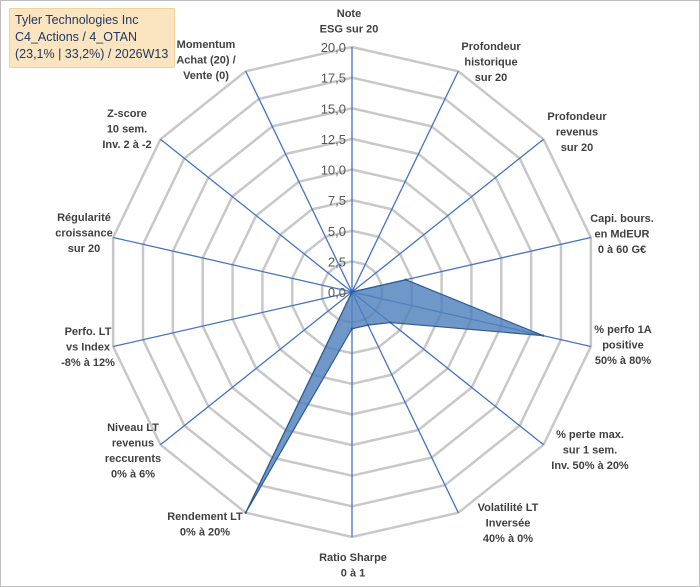 The height and width of the screenshot is (587, 700). I want to click on tick-label: 7,5, so click(337, 200).